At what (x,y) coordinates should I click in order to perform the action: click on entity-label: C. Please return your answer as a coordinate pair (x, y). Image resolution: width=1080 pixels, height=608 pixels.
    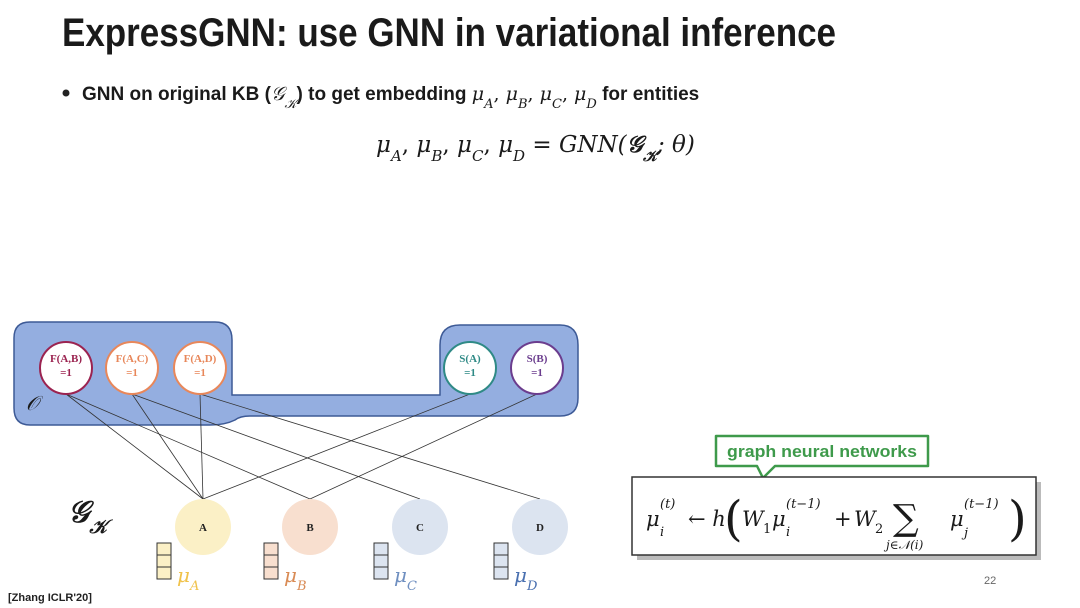
    Looking at the image, I should click on (420, 528).